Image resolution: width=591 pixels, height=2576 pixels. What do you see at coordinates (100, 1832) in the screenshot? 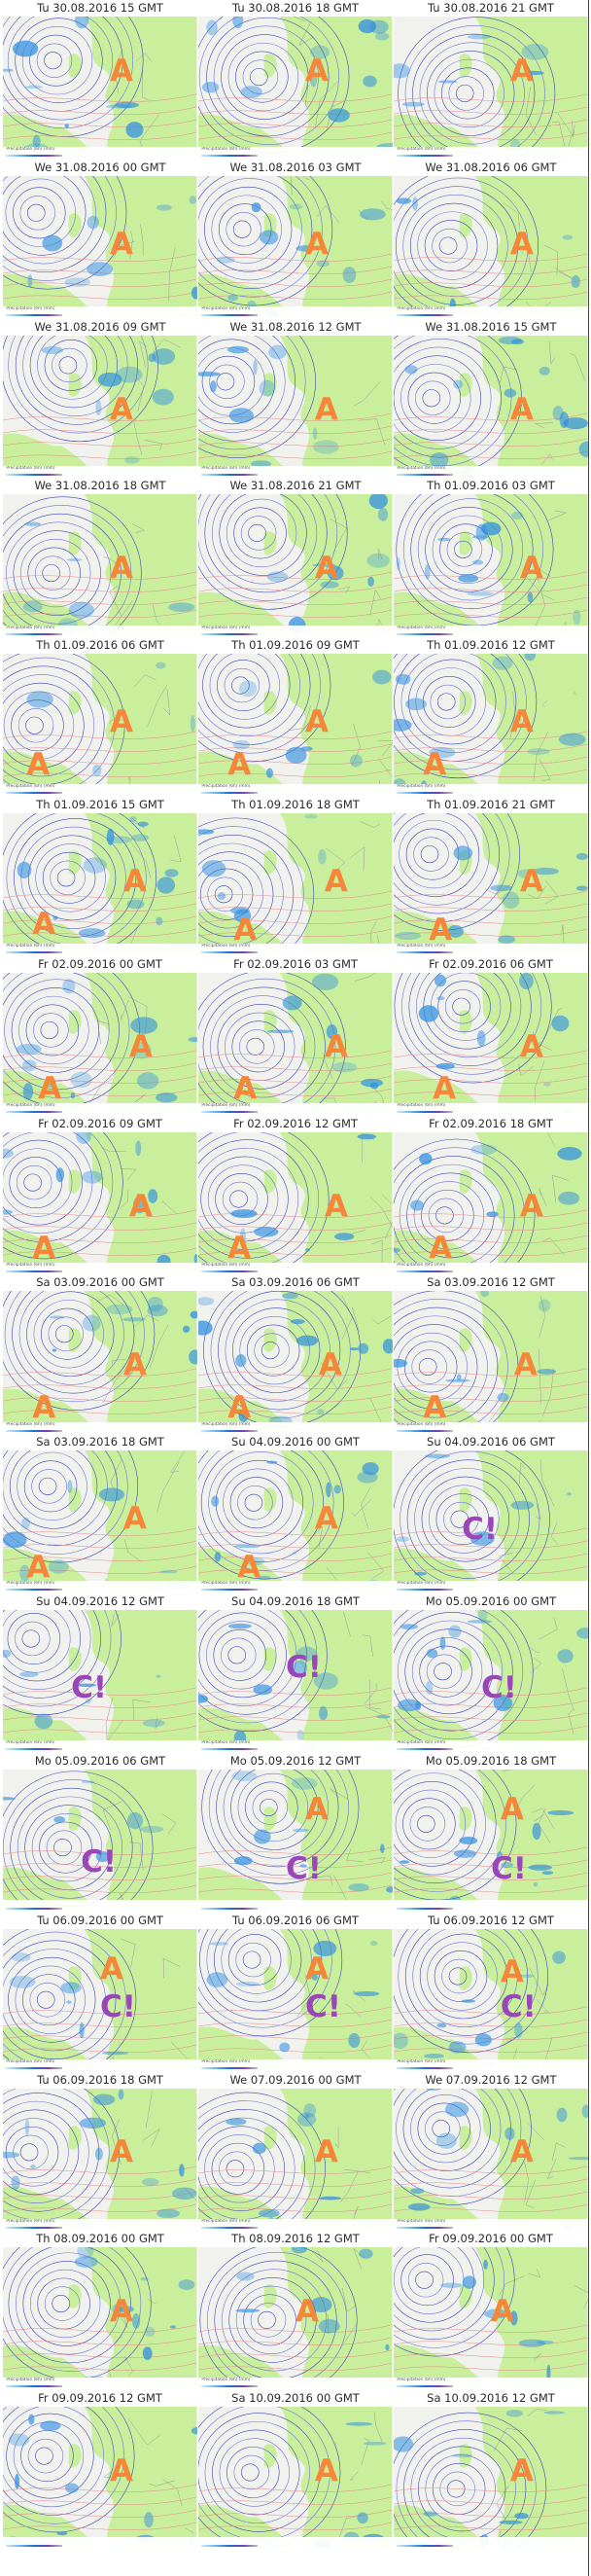
I see `forecast-panel: Mo 05.09.2016 06 GMT C!` at bounding box center [100, 1832].